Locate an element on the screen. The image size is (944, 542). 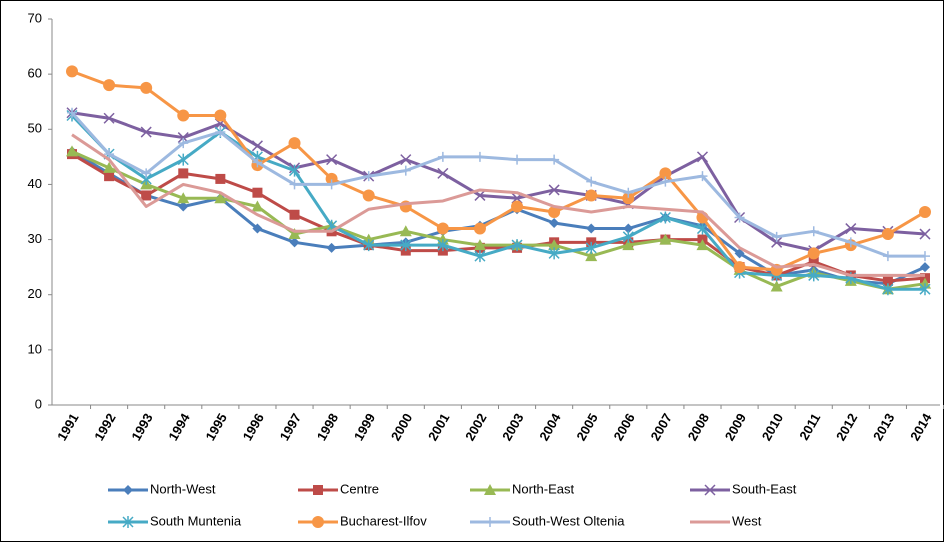
legend-item: West is located at coordinates (726, 520).